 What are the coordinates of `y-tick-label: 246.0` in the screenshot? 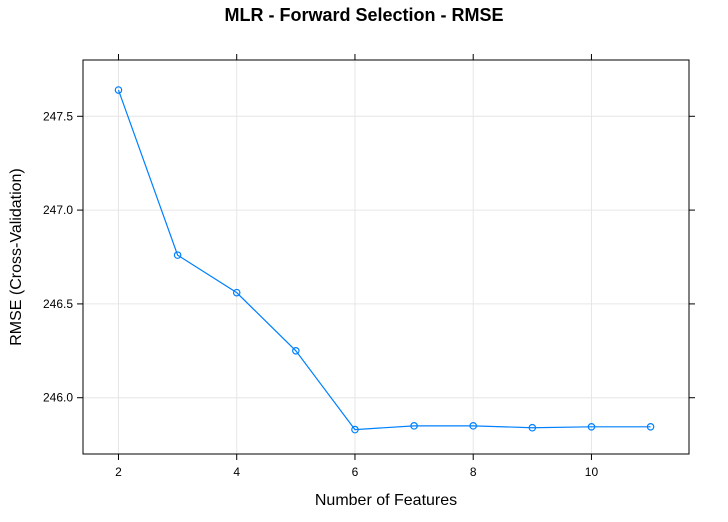 It's located at (58, 398).